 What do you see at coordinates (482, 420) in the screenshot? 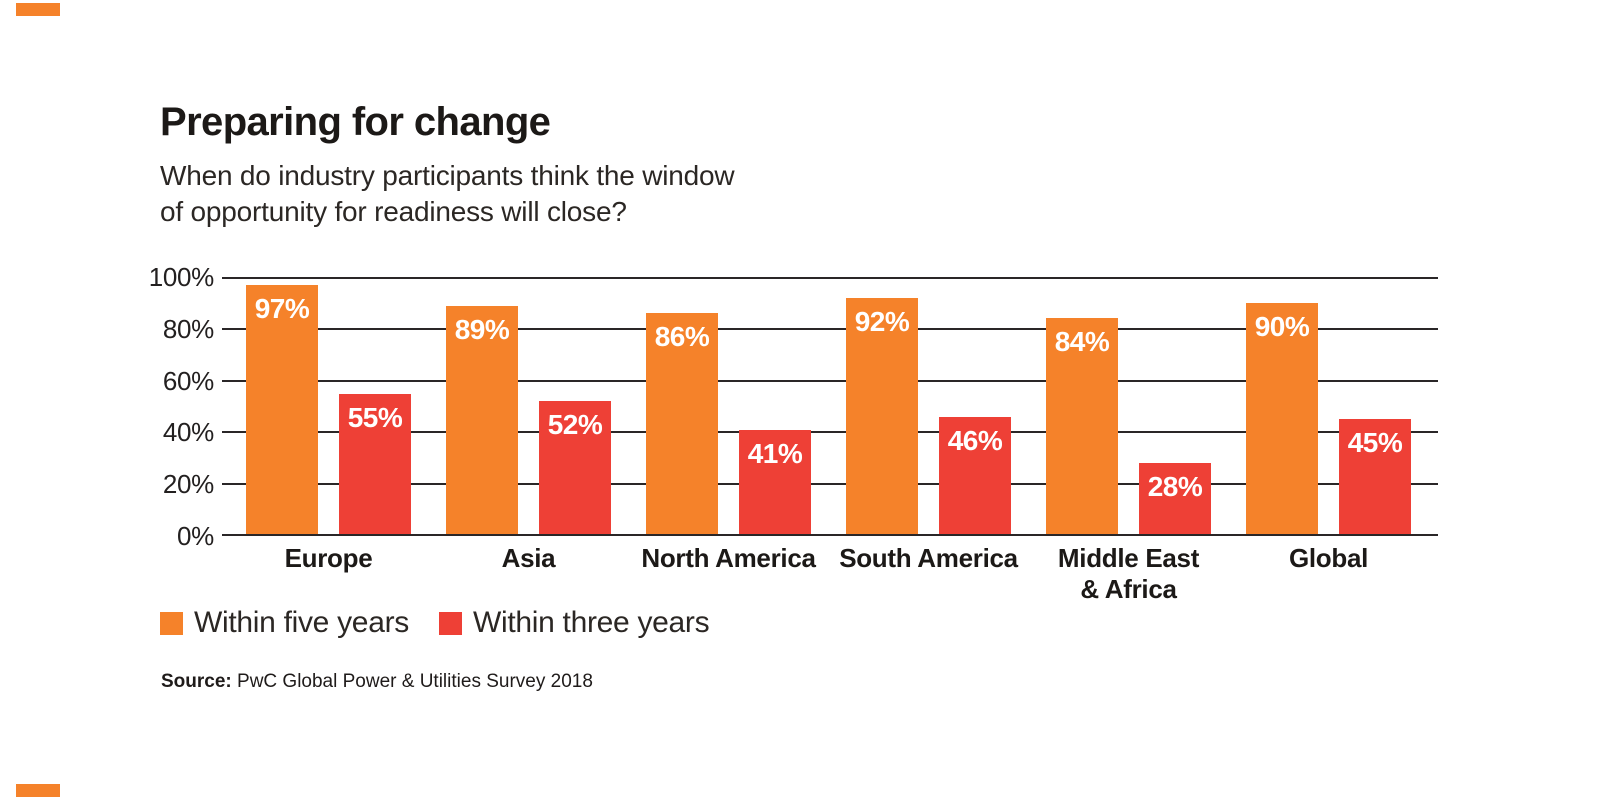
I see `bar-within-five-years-asia: 89%` at bounding box center [482, 420].